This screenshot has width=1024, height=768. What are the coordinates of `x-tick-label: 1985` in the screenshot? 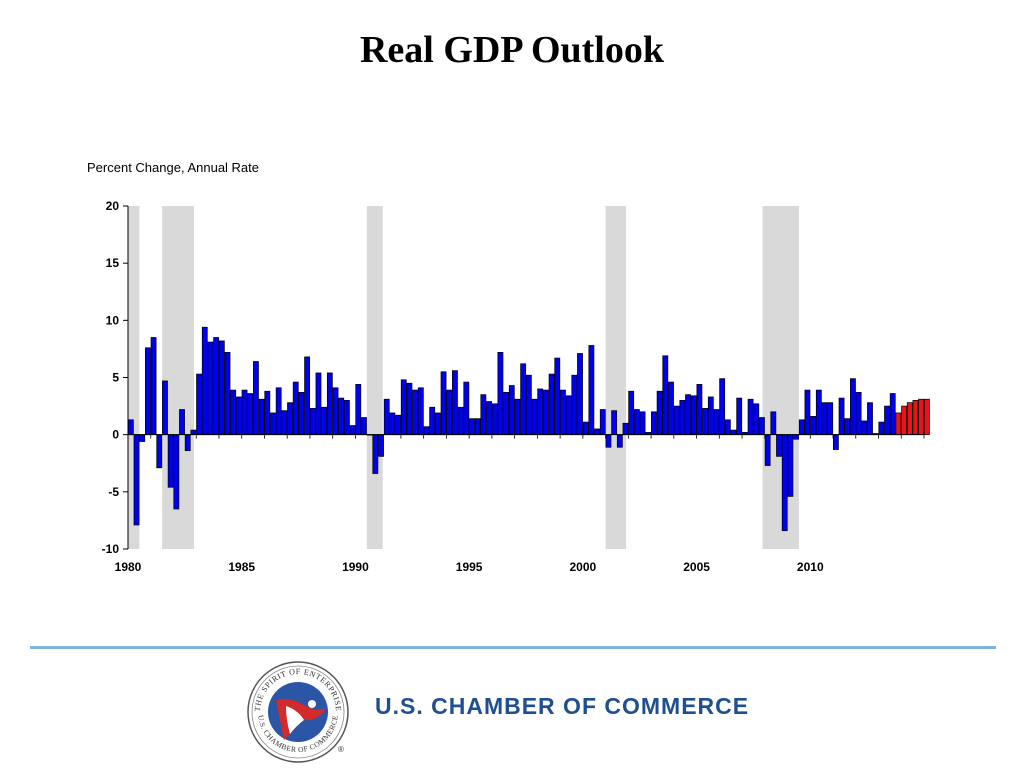 It's located at (241, 567).